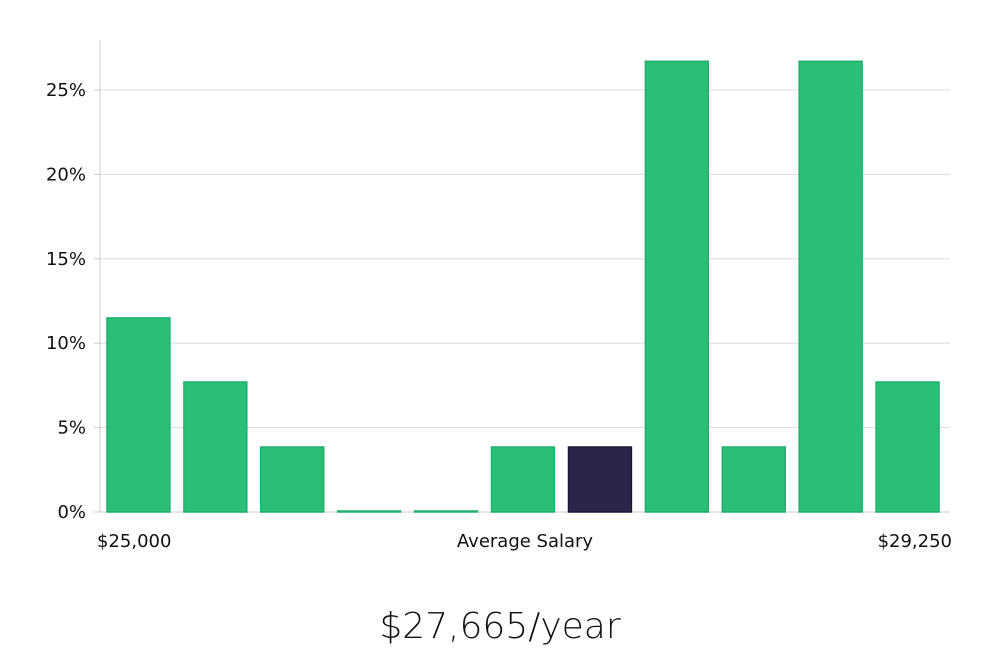 Image resolution: width=1000 pixels, height=660 pixels. Describe the element at coordinates (73, 301) in the screenshot. I see `y-axis-ticks: 0% 5% 10% 15% 20% 25%` at that location.